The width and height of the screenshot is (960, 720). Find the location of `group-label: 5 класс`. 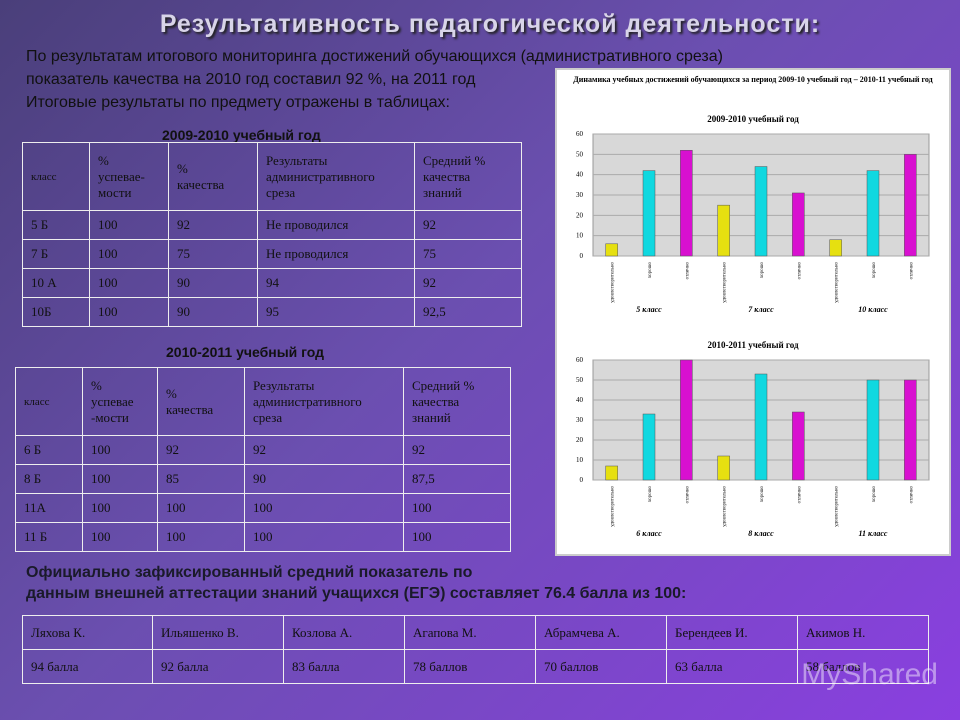

group-label: 5 класс is located at coordinates (649, 309).